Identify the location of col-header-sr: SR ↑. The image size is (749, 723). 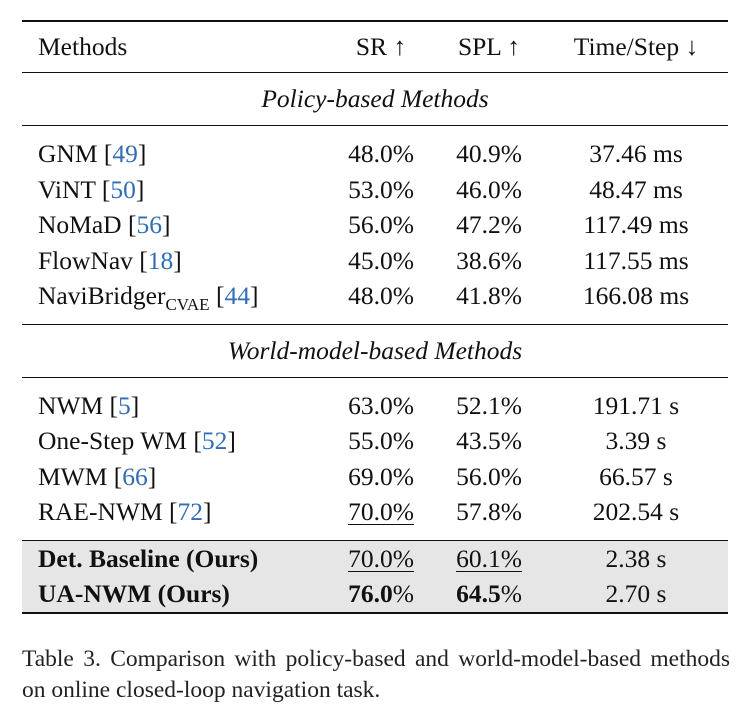
(381, 46).